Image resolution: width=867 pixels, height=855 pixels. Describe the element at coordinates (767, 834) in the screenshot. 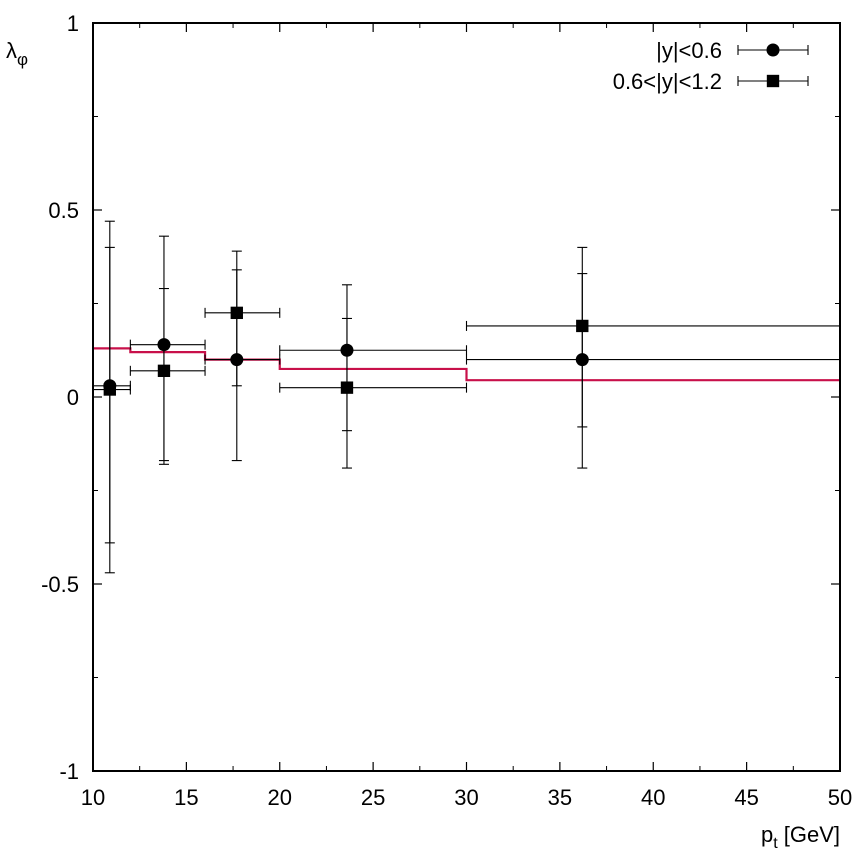

I see `x-axis-title-main: p` at that location.